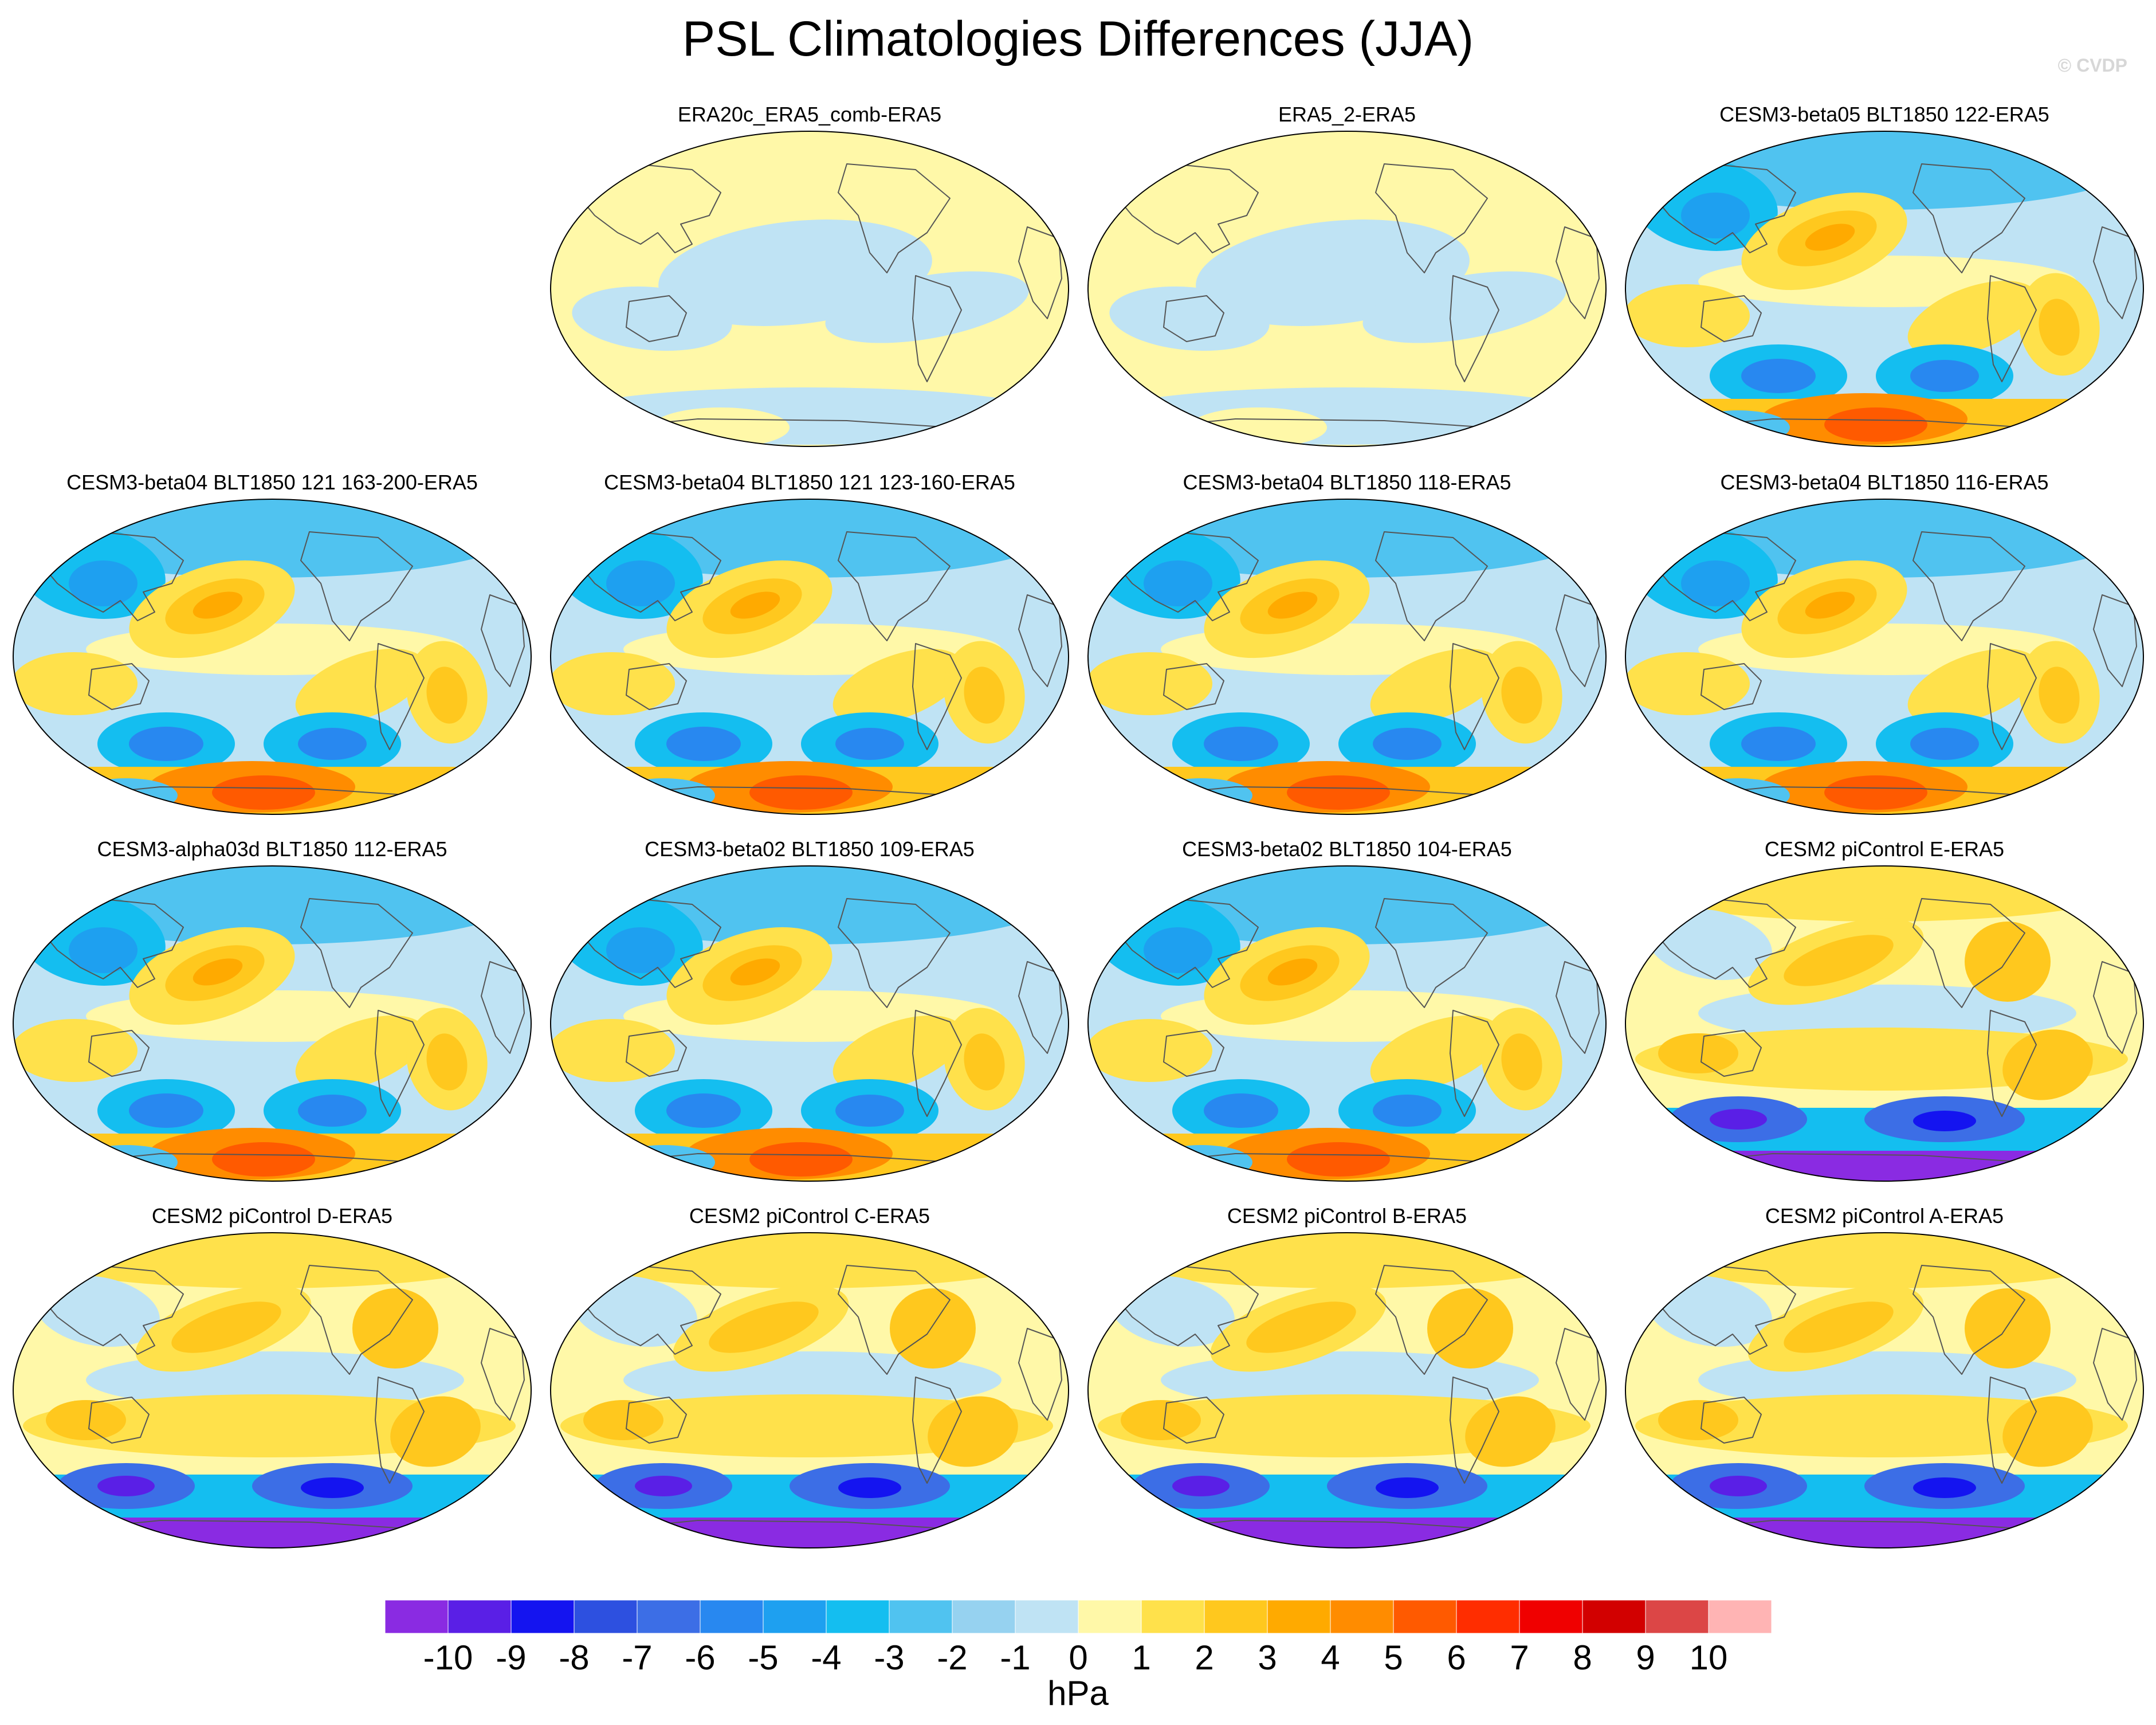 This screenshot has height=1725, width=2156. I want to click on south-atlantic-positive-core, so click(1510, 1432).